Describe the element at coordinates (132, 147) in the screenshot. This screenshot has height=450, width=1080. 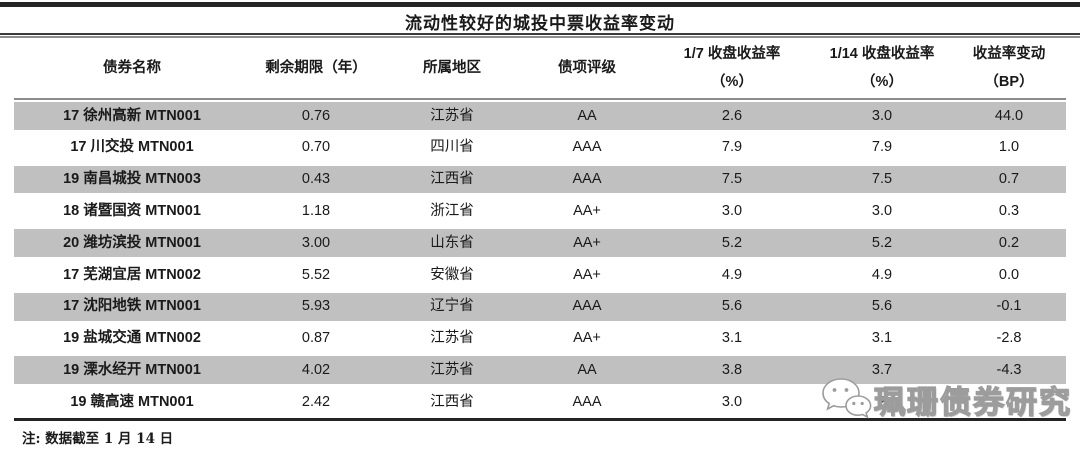
I see `cell-bond-name: 17 川交投 MTN001` at that location.